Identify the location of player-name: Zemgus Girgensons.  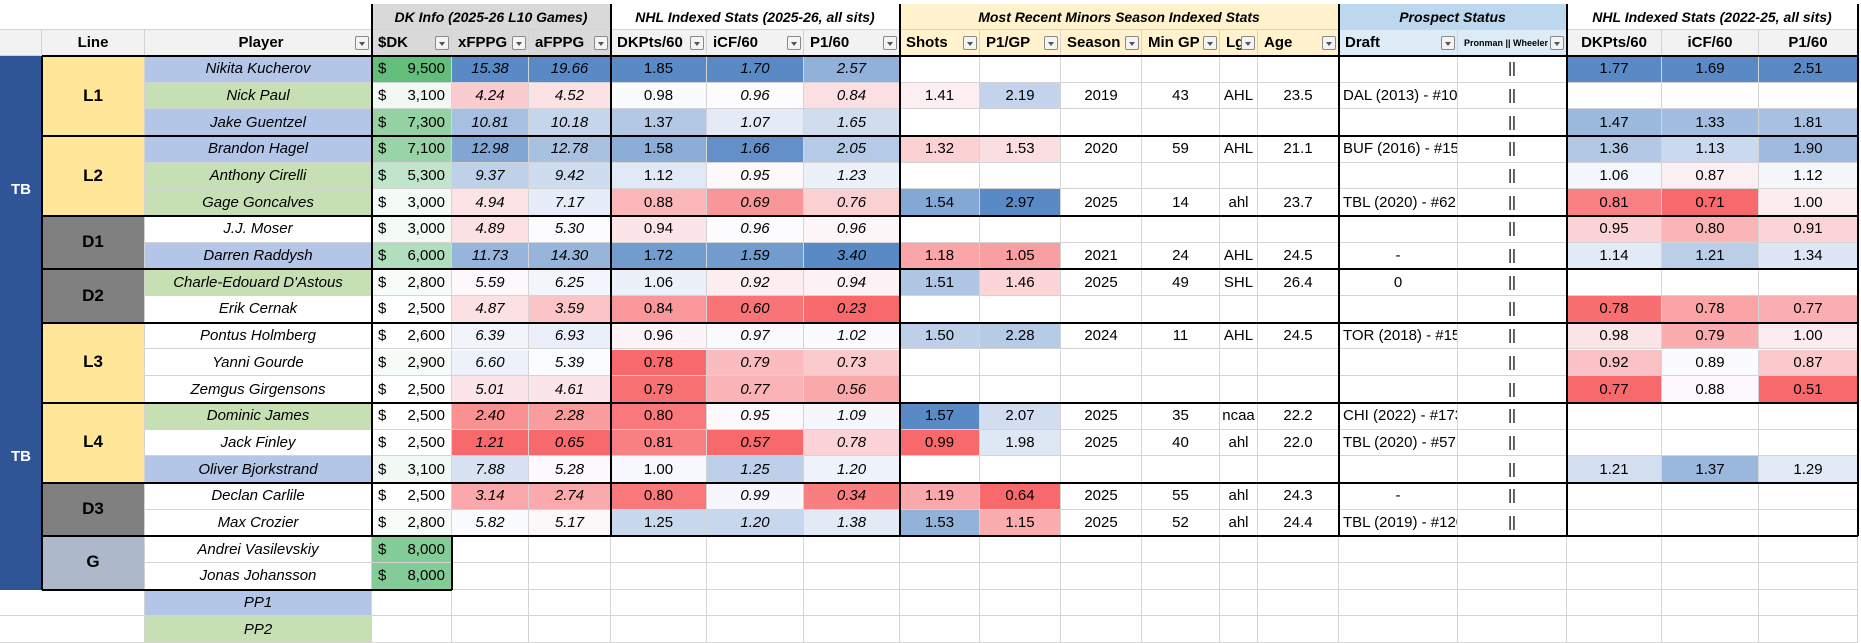
(258, 389).